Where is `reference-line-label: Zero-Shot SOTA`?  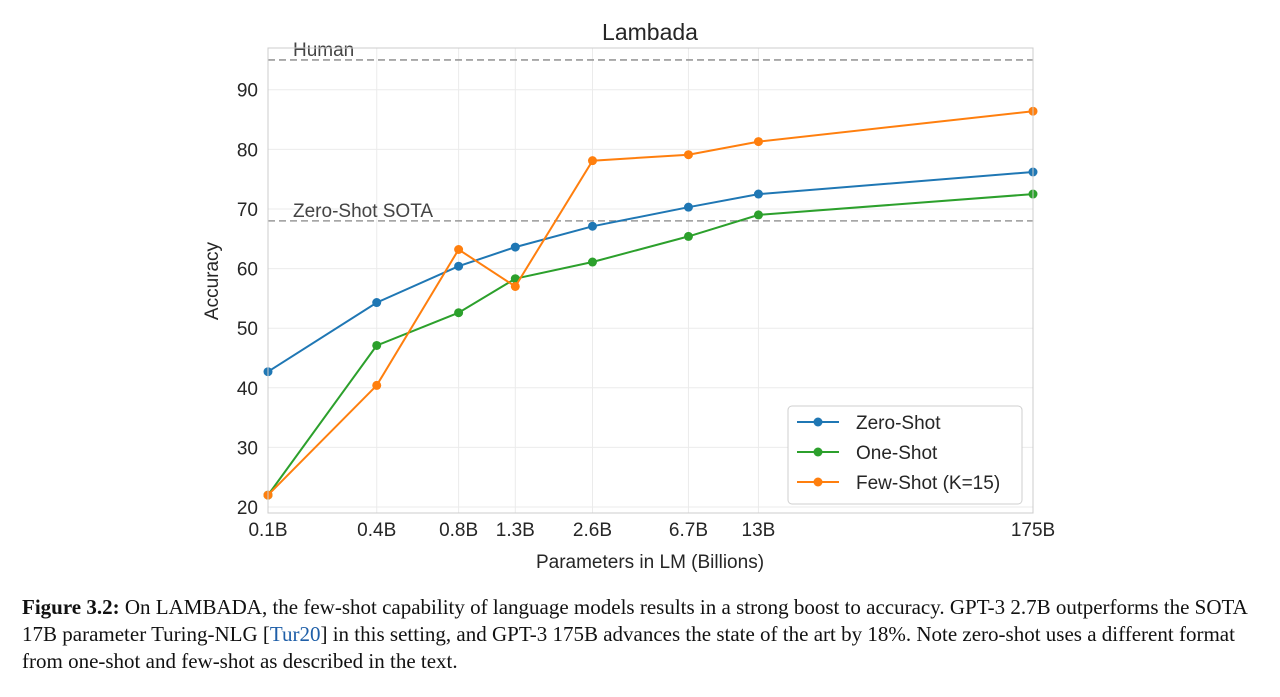 reference-line-label: Zero-Shot SOTA is located at coordinates (363, 211).